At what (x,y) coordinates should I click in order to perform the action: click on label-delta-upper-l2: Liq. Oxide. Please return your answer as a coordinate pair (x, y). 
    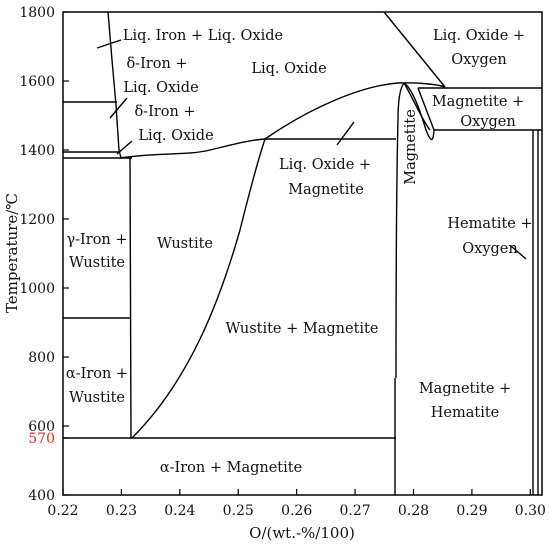
    Looking at the image, I should click on (160, 88).